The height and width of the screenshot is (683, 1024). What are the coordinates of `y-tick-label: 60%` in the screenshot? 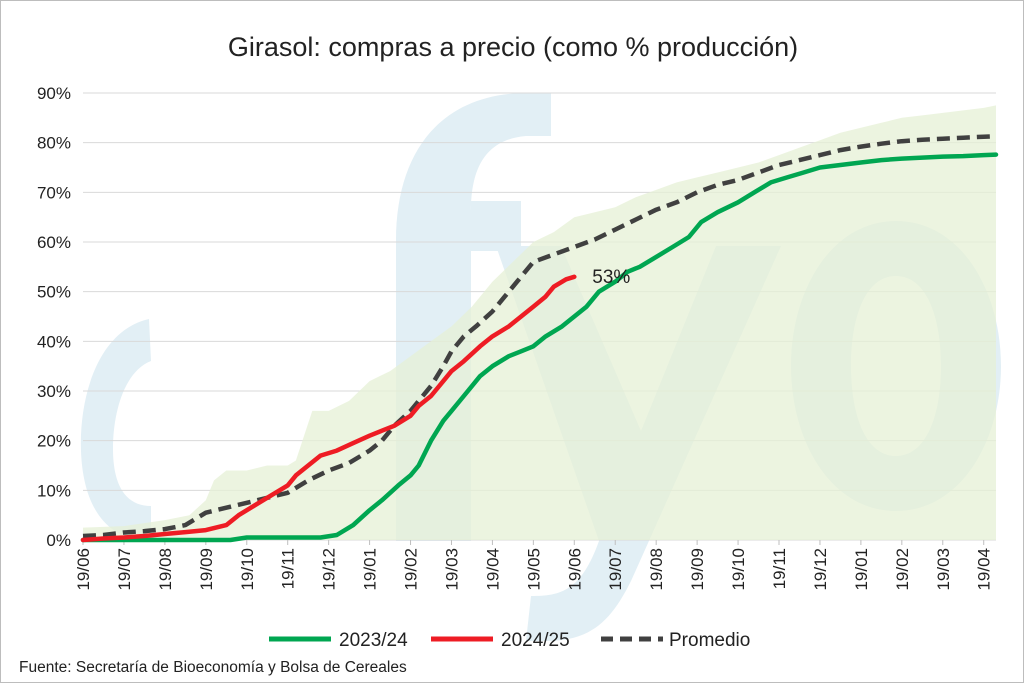 It's located at (54, 242).